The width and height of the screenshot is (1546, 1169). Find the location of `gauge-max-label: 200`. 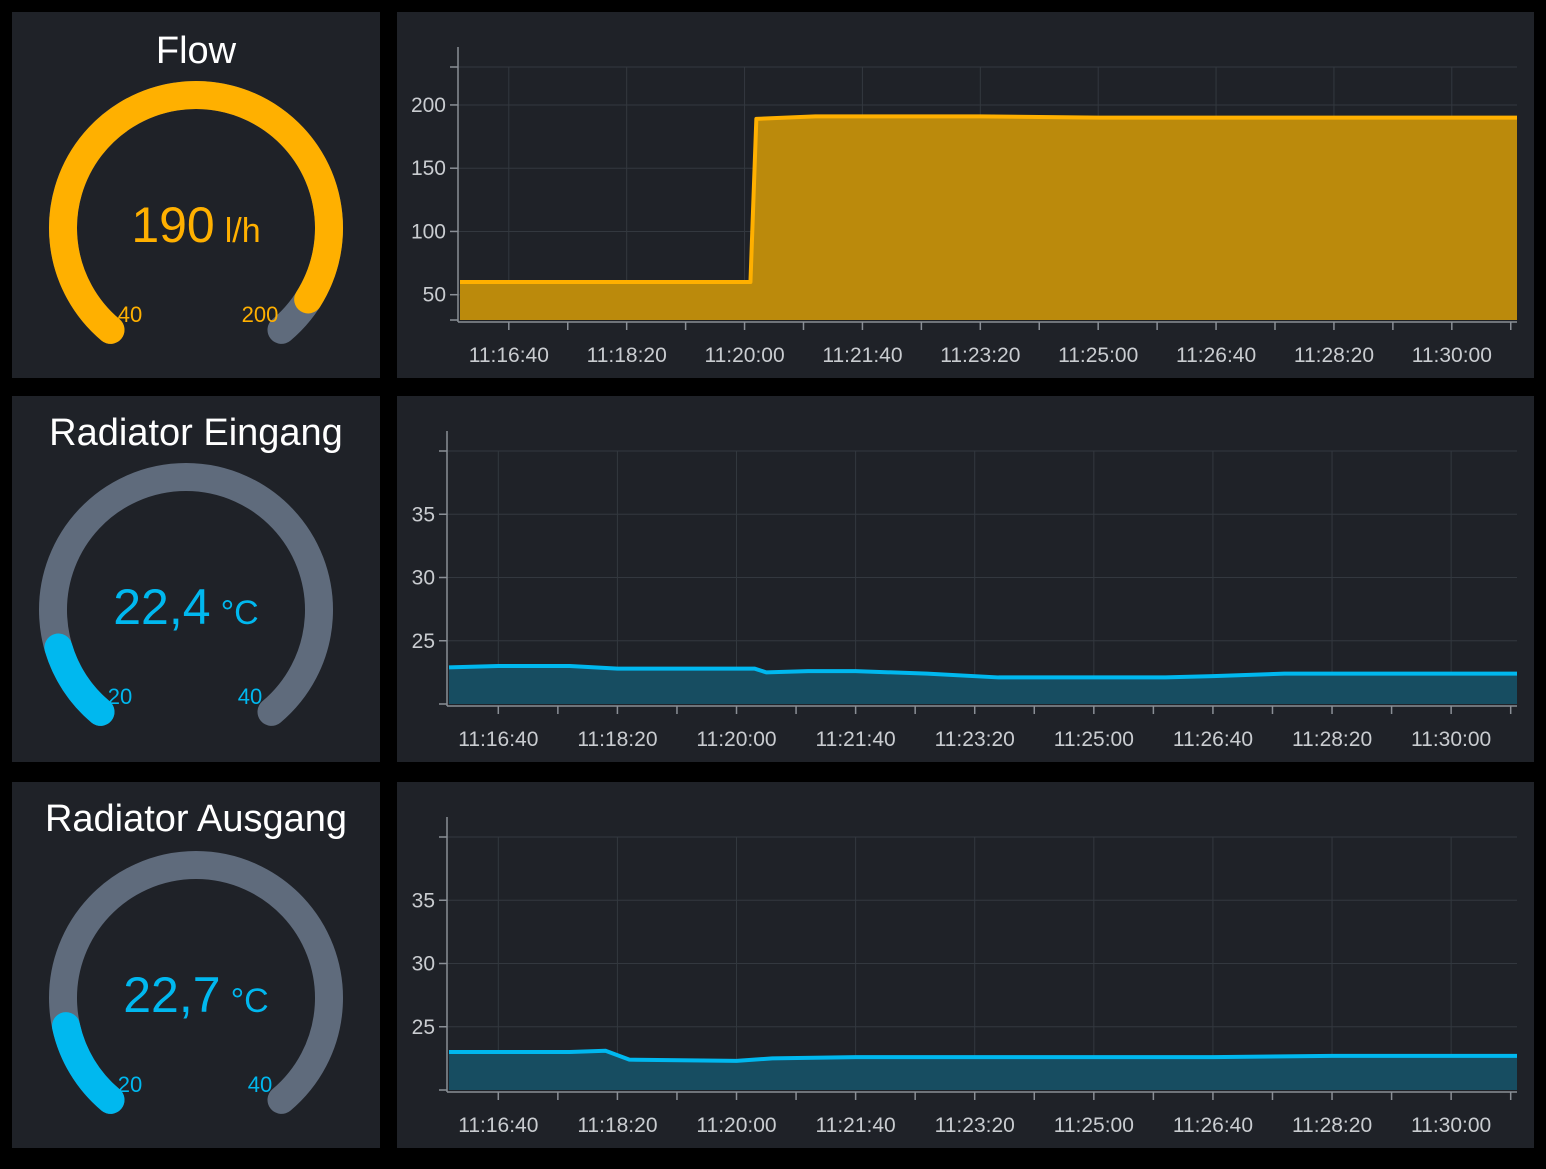

gauge-max-label: 200 is located at coordinates (260, 314).